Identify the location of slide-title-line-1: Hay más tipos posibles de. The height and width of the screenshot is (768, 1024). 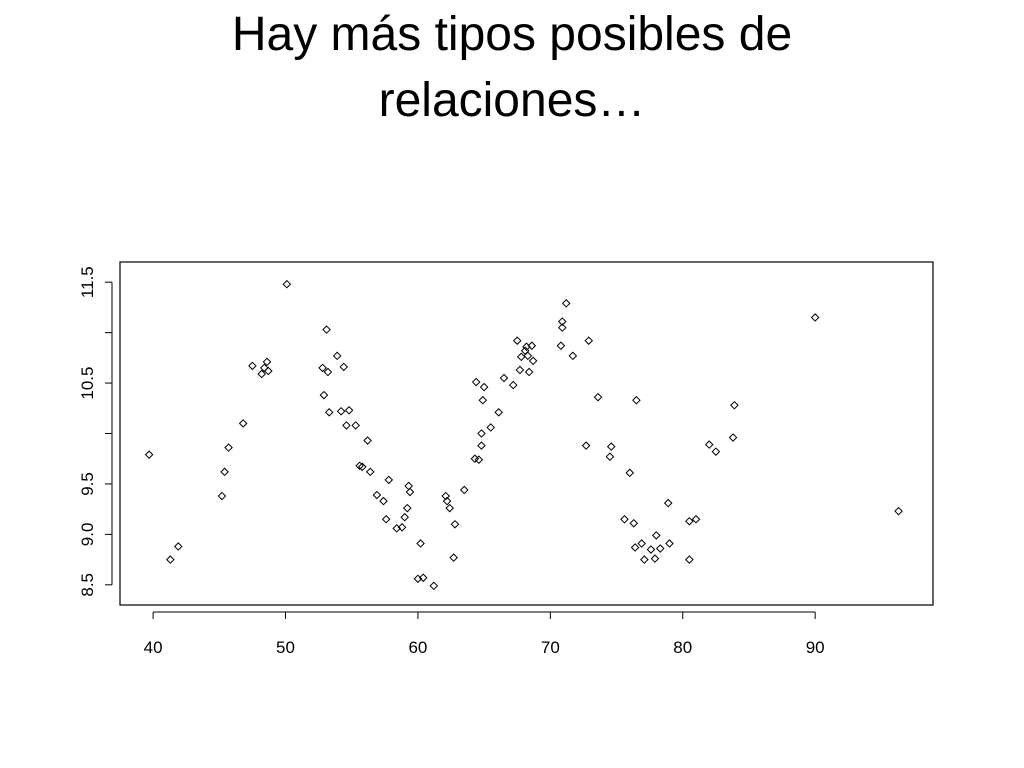
(512, 34).